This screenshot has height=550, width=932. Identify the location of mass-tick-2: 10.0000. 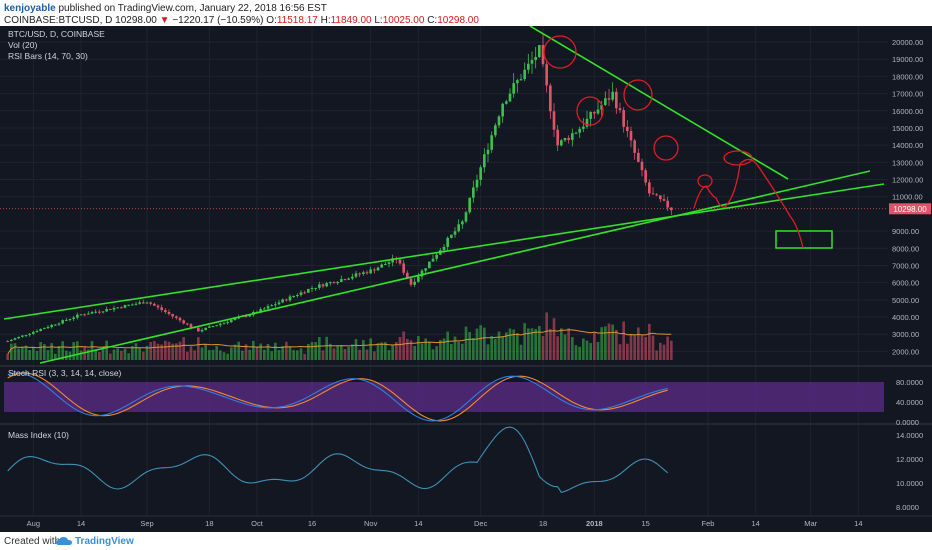
(909, 483).